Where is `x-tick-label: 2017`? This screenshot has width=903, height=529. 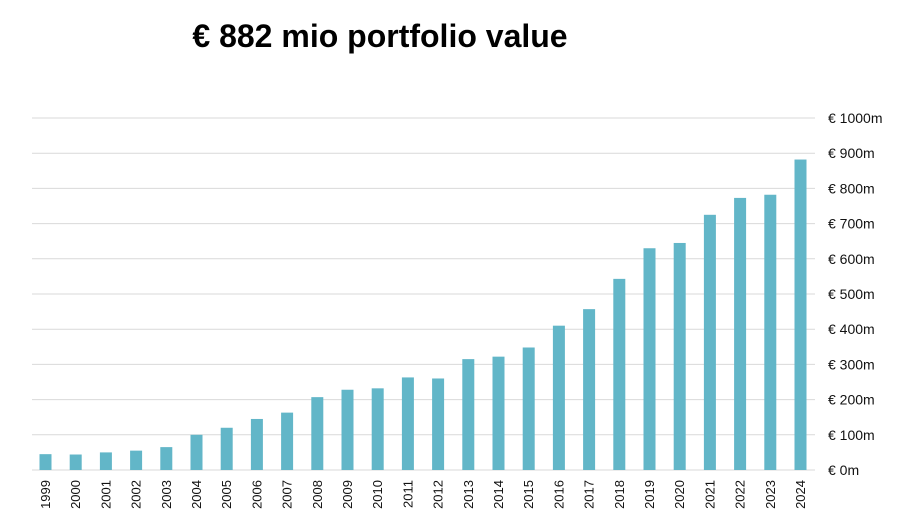
x-tick-label: 2017 is located at coordinates (589, 494).